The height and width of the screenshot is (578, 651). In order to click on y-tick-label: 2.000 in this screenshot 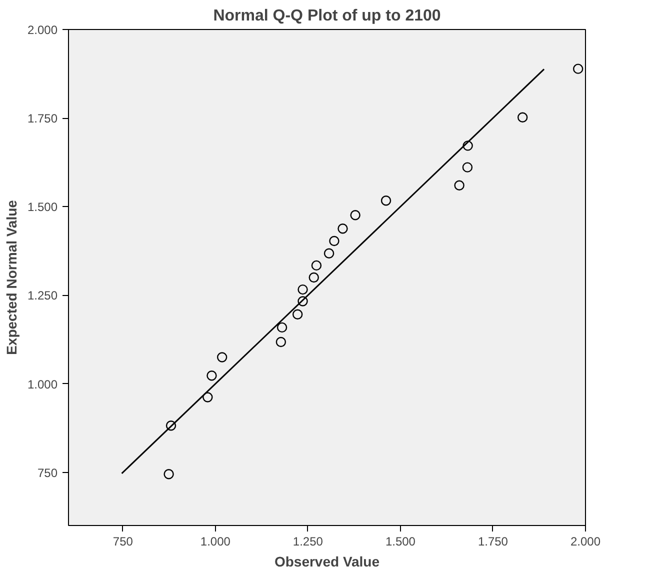, I will do `click(42, 30)`.